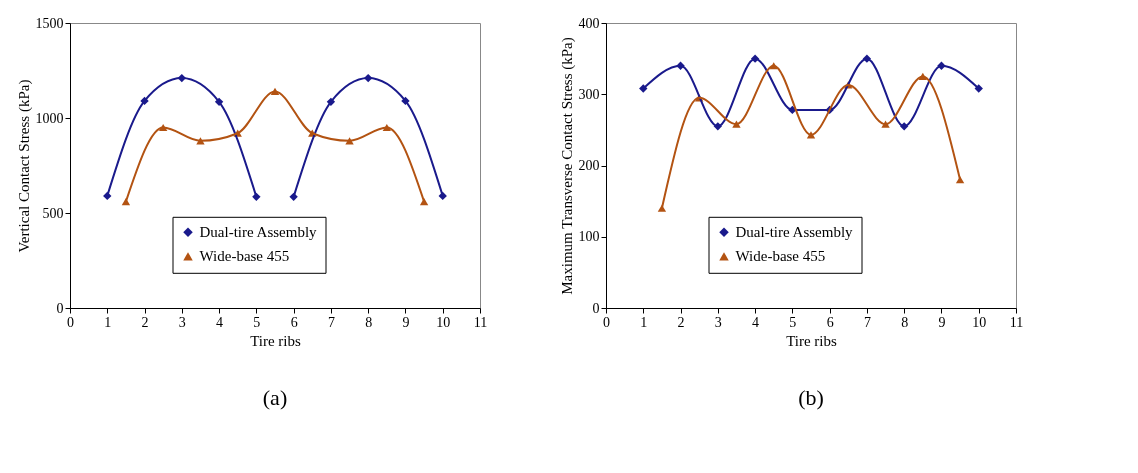 This screenshot has width=1138, height=473. I want to click on y-axis-title: Maximum Transverse Contact Stress (kPa), so click(567, 166).